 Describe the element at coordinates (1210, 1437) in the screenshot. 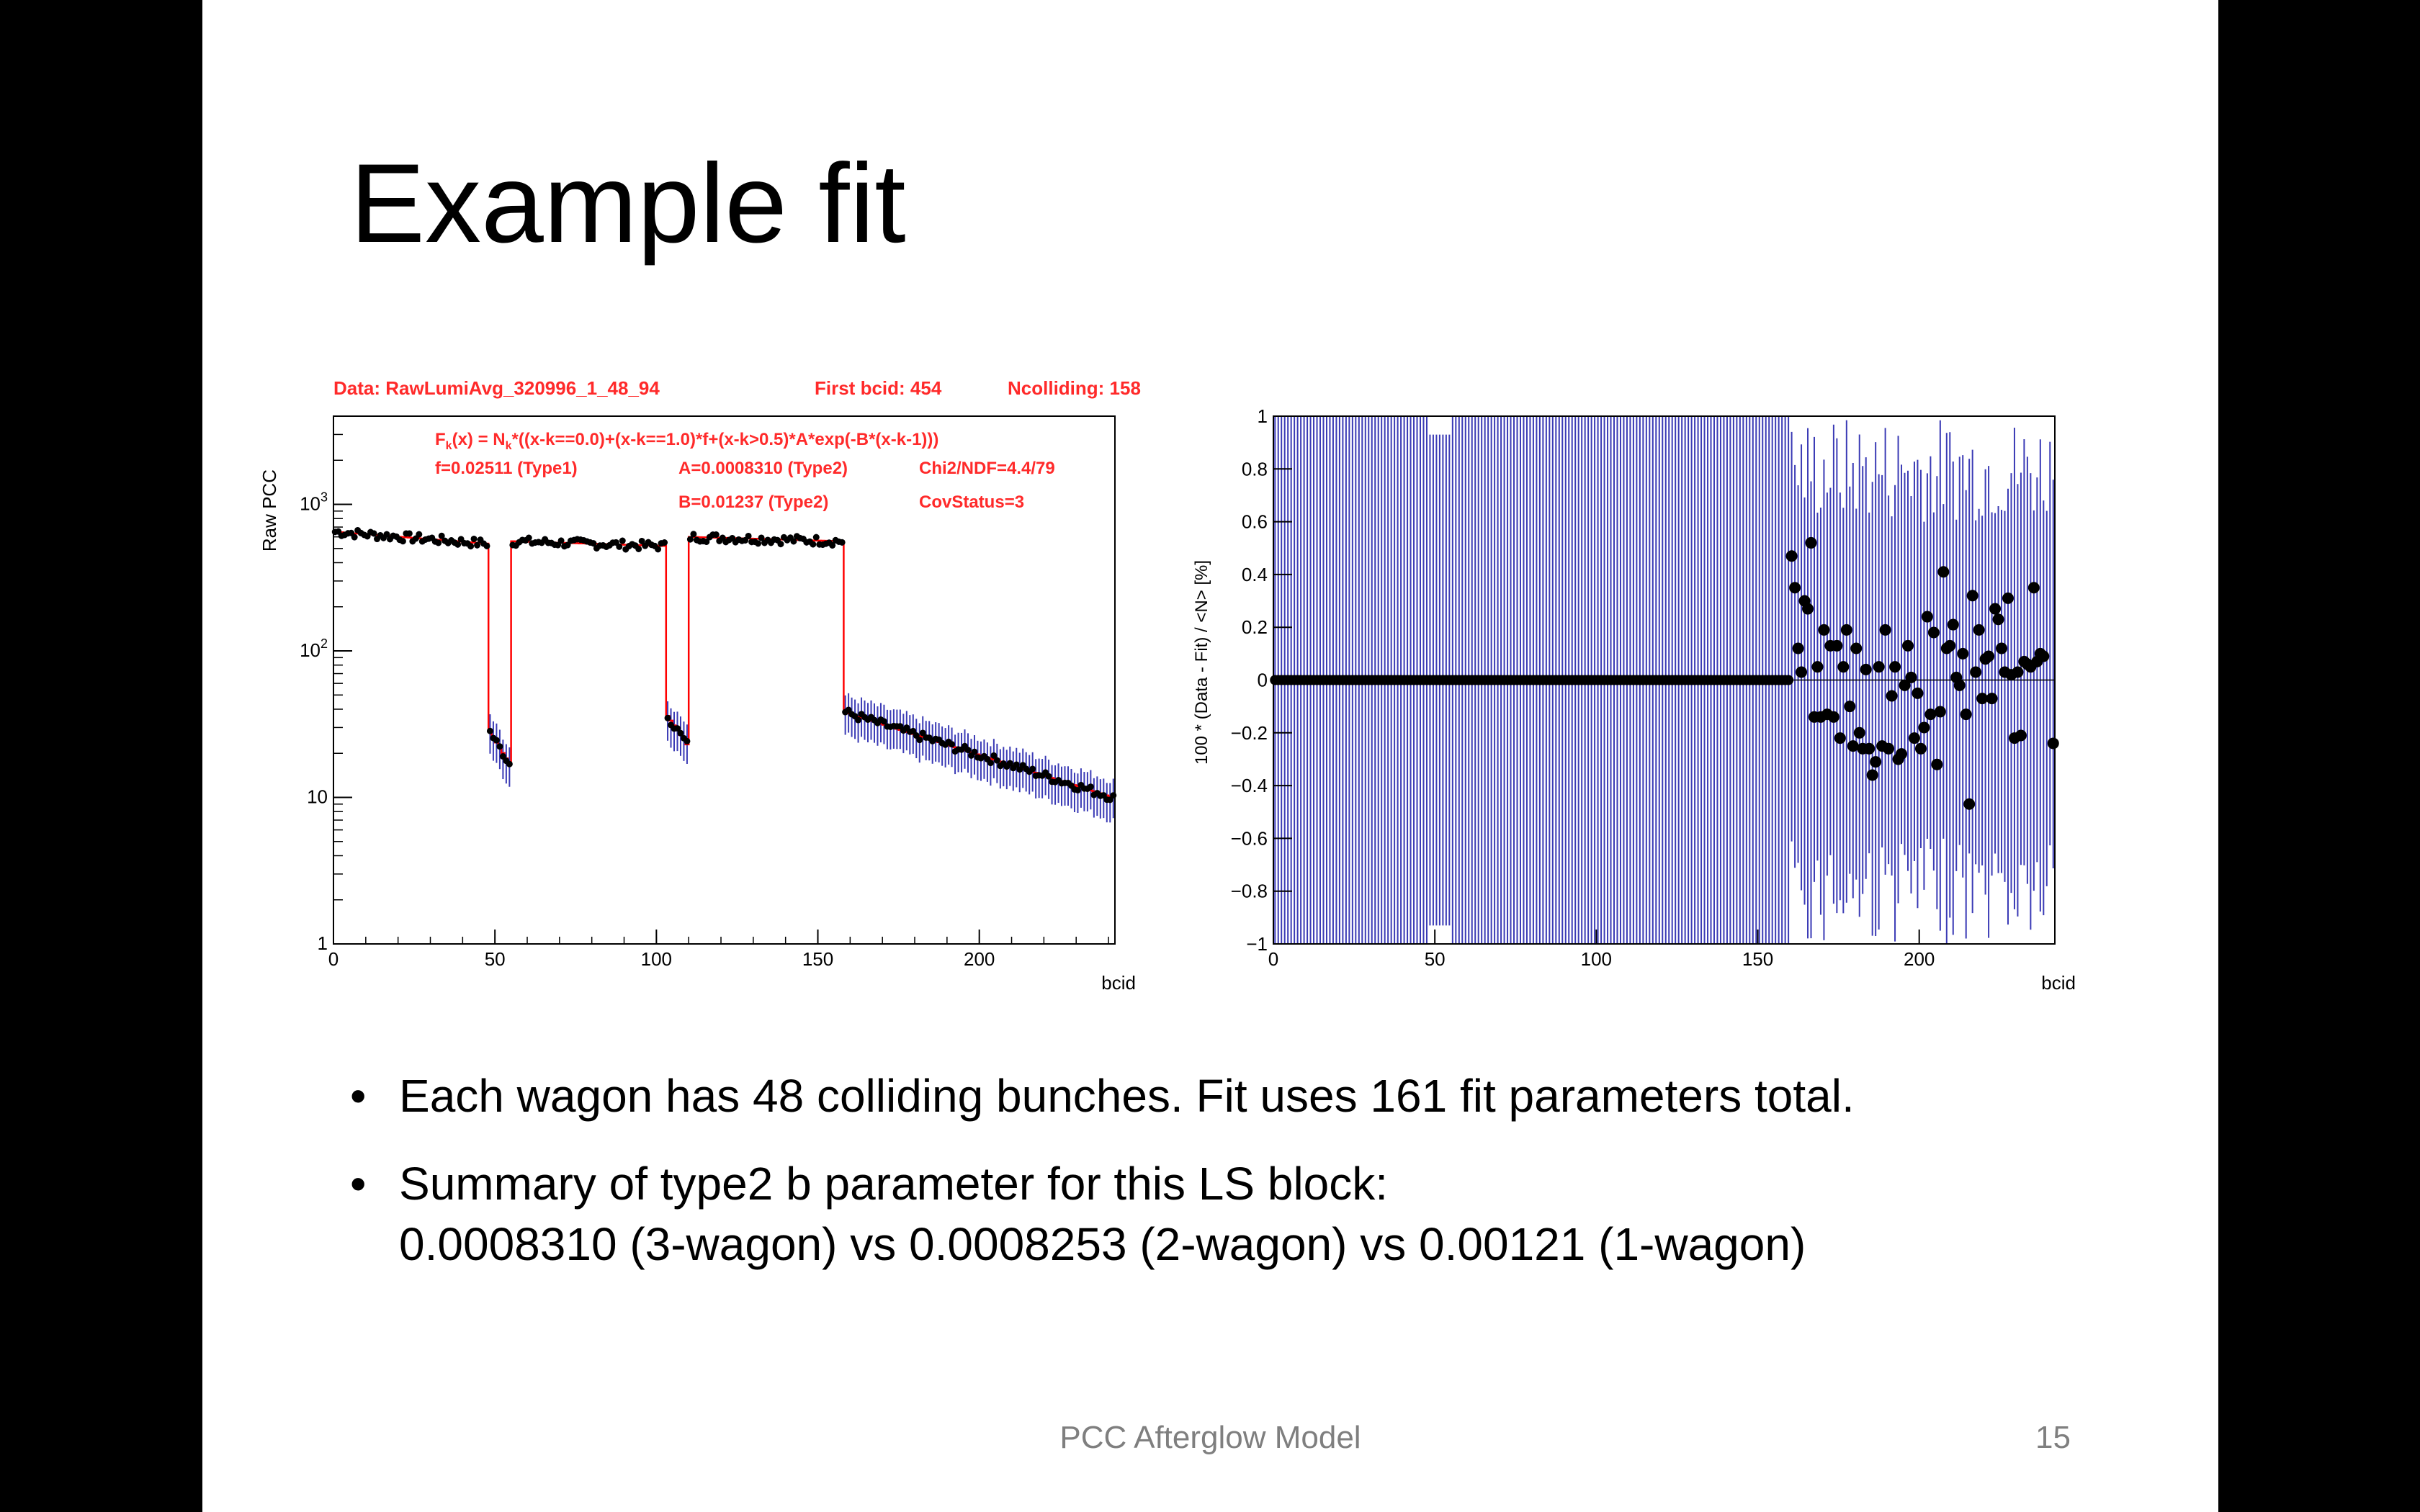

I see `footer-text: PCC Afterglow Model` at that location.